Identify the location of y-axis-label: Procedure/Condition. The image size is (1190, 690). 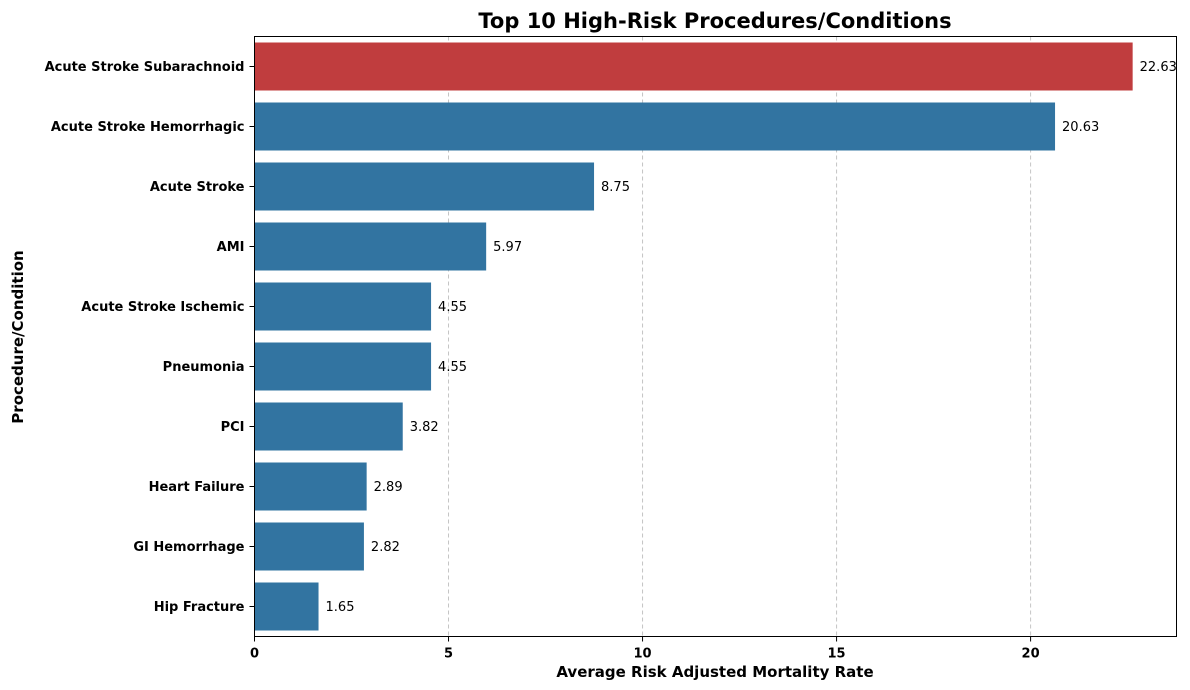
(18, 336).